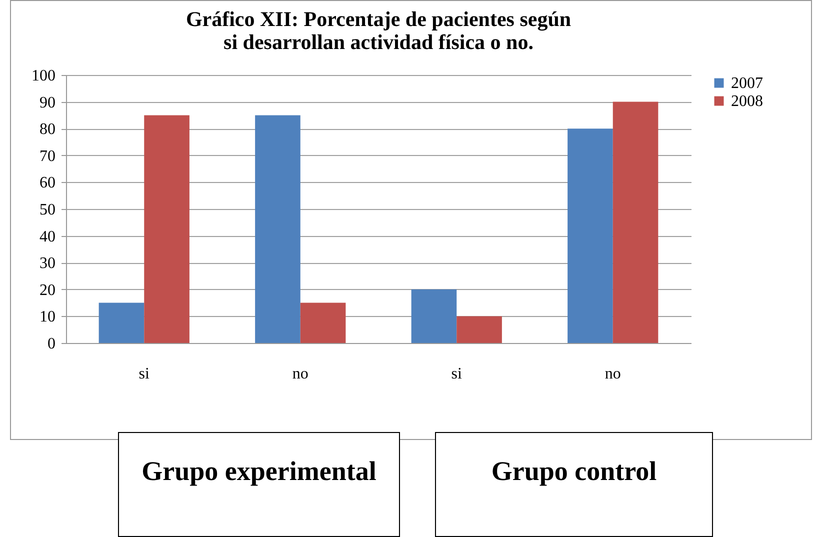 The height and width of the screenshot is (537, 821). What do you see at coordinates (48, 290) in the screenshot?
I see `y-tick-label: 20` at bounding box center [48, 290].